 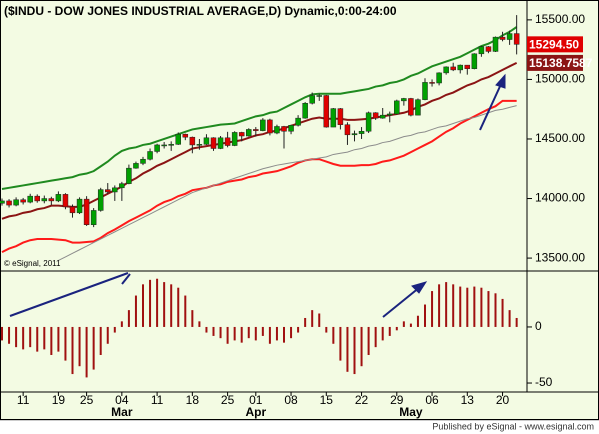 I want to click on x-tick-label: 18, so click(x=193, y=400).